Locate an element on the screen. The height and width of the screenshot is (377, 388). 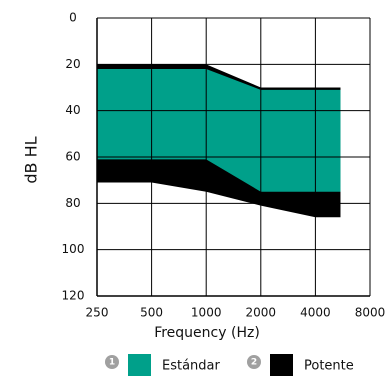
legend-number: 2 is located at coordinates (254, 363).